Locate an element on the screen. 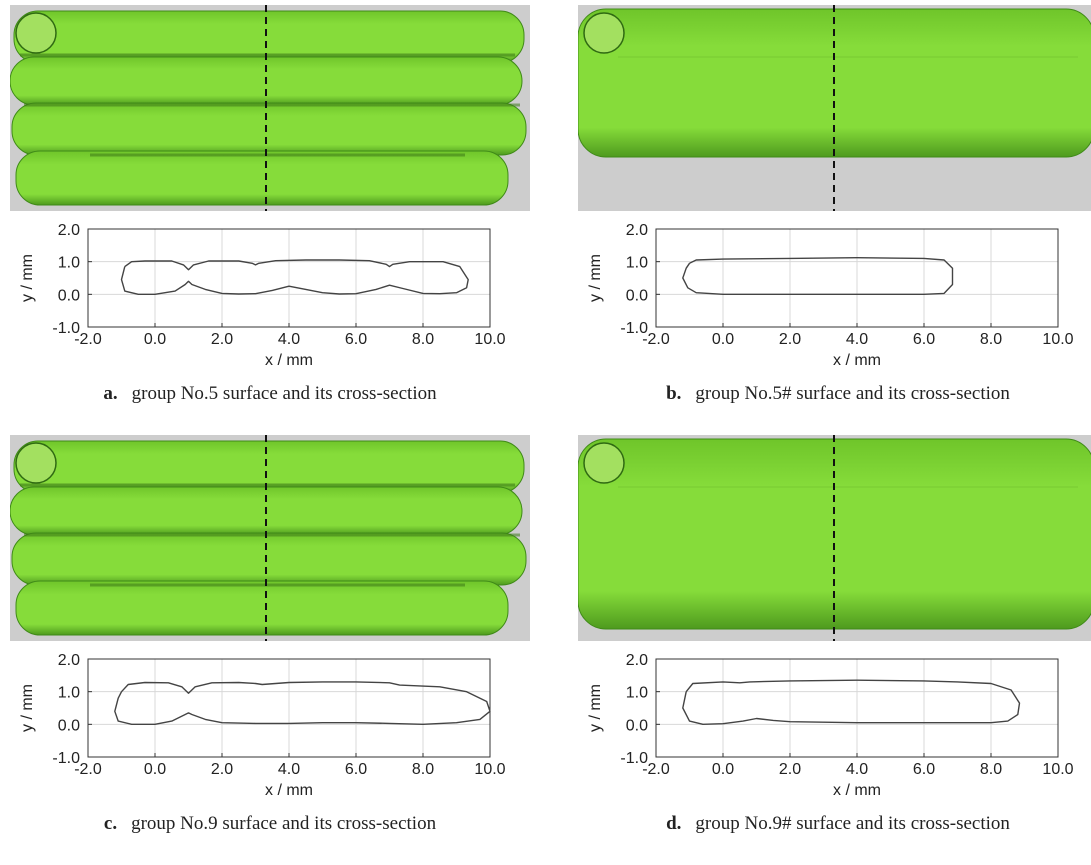  caption-label: d. is located at coordinates (674, 823).